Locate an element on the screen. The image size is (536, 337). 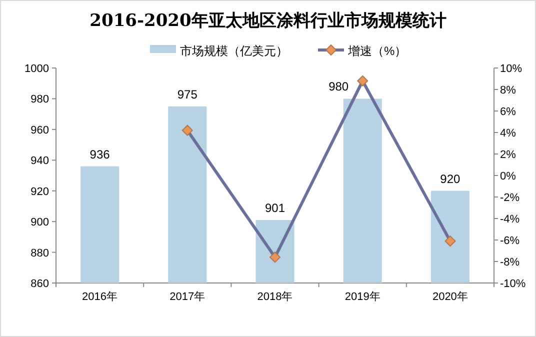
data-label: 975 is located at coordinates (187, 94).